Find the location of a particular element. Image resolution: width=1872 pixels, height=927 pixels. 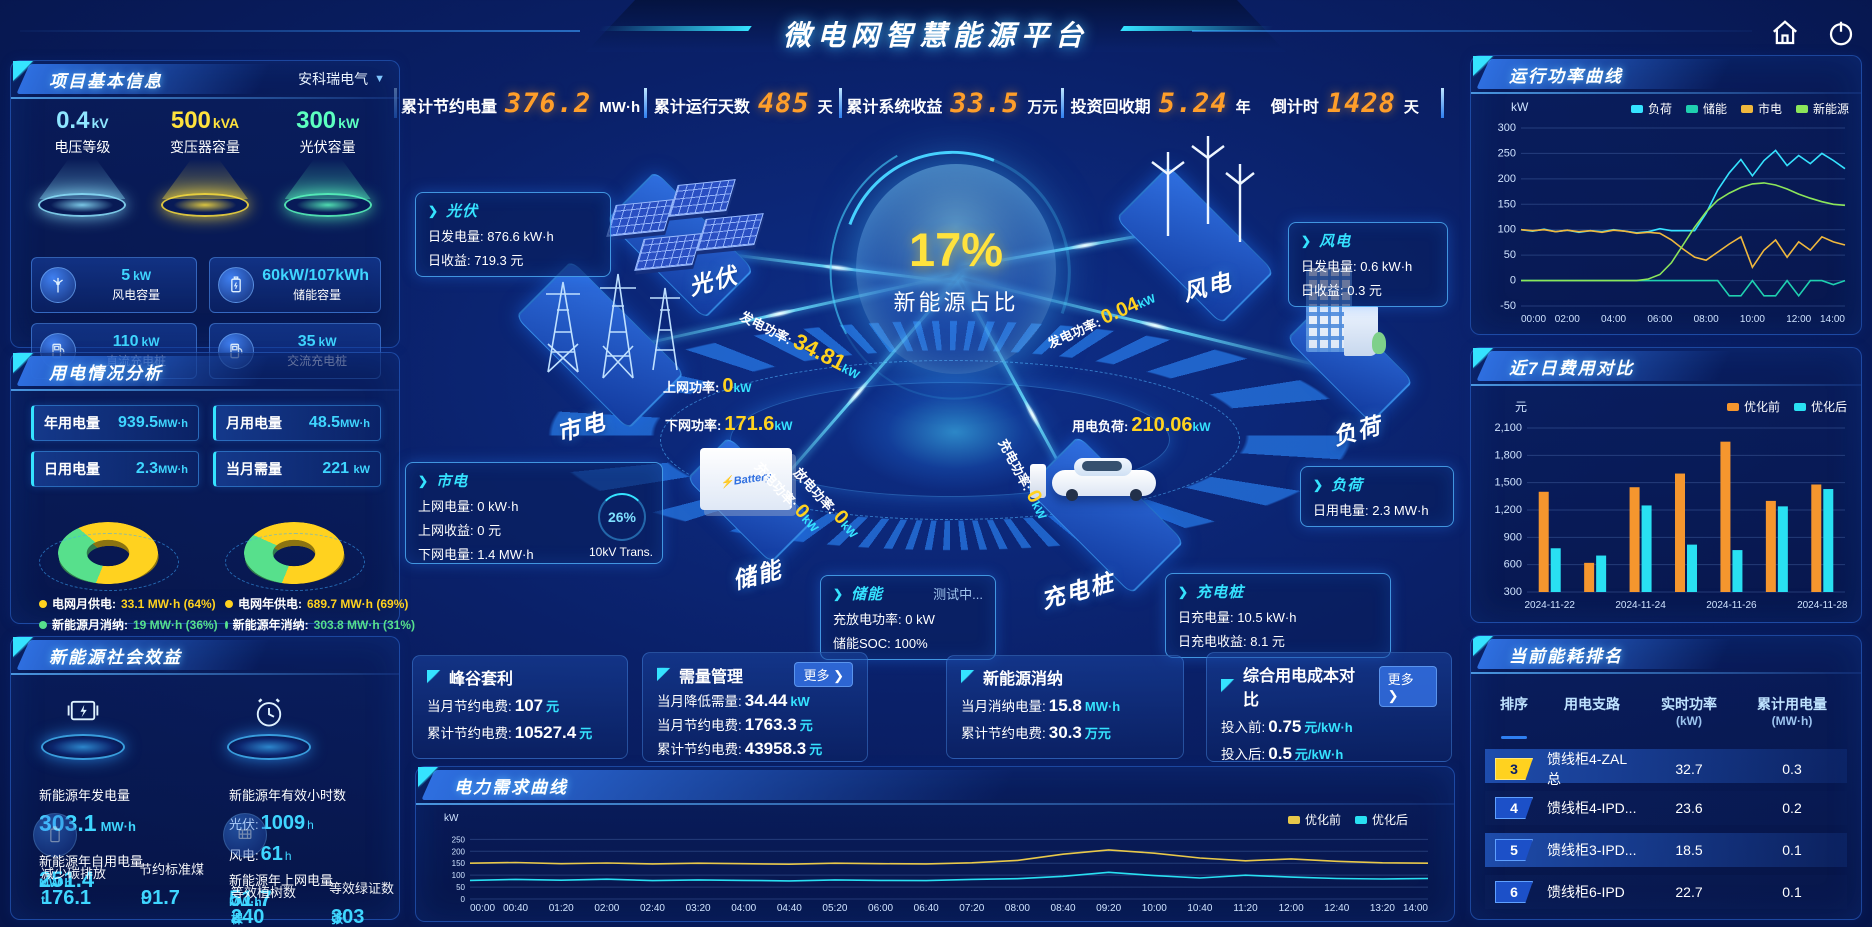

svg-text: 06:00 is located at coordinates (880, 908).